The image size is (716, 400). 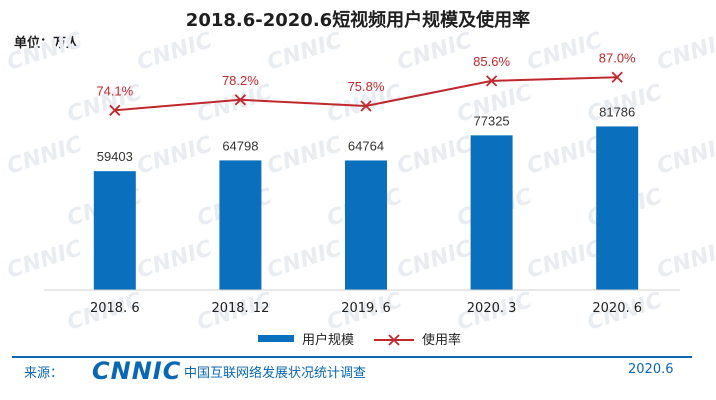 I want to click on x-axis: 2018. 6 2018. 12 2019. 6 2020. 3 2020. 6, so click(x=362, y=302).